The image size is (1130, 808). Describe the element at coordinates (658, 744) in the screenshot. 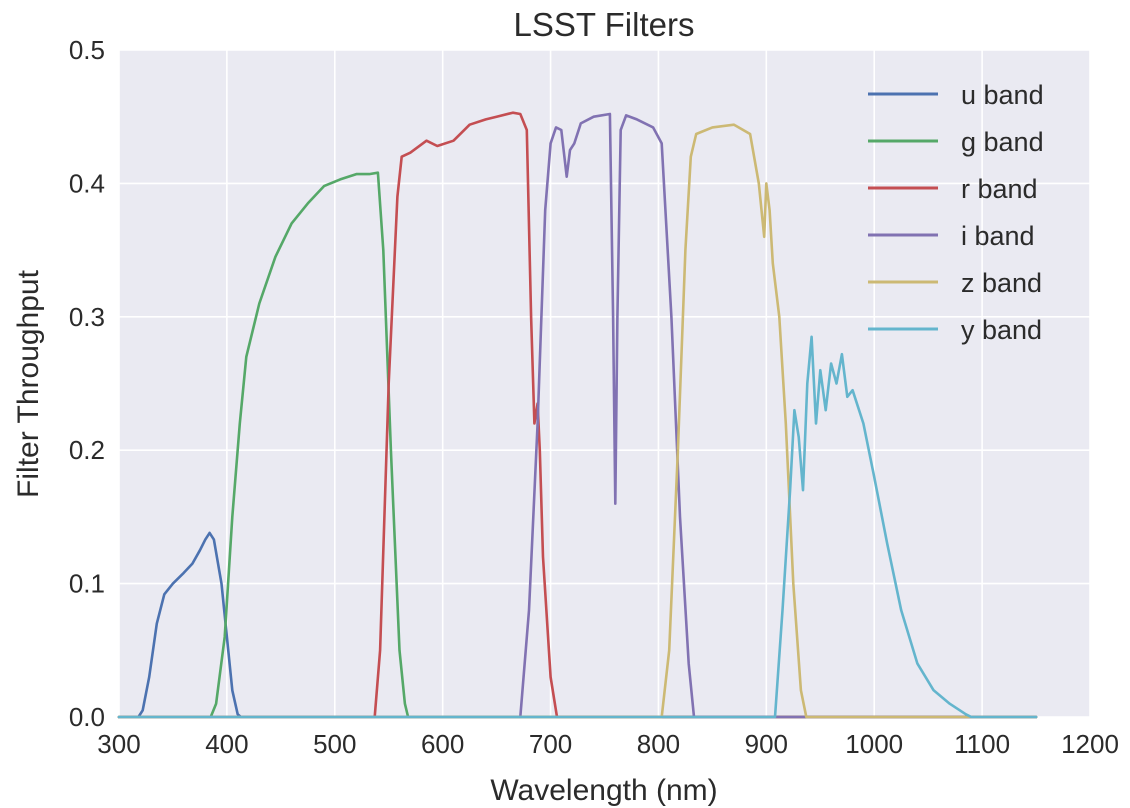

I see `x-tick-label: 800` at that location.